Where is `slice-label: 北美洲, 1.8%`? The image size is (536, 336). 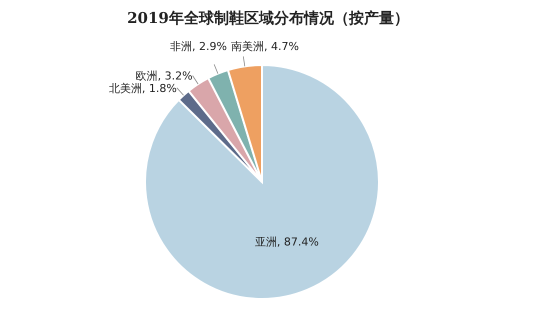 slice-label: 北美洲, 1.8% is located at coordinates (142, 88).